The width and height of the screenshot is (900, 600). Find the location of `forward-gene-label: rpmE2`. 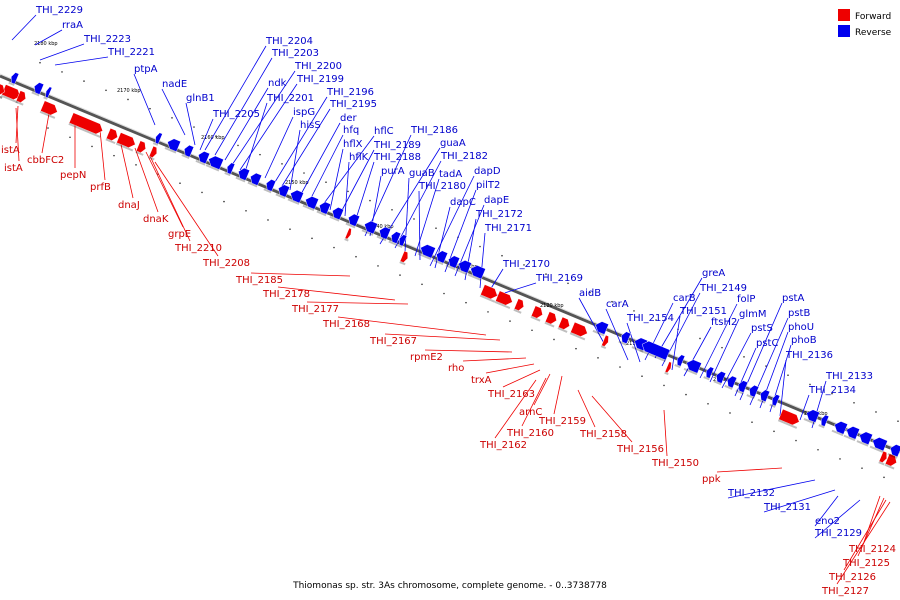

forward-gene-label: rpmE2 is located at coordinates (426, 357).